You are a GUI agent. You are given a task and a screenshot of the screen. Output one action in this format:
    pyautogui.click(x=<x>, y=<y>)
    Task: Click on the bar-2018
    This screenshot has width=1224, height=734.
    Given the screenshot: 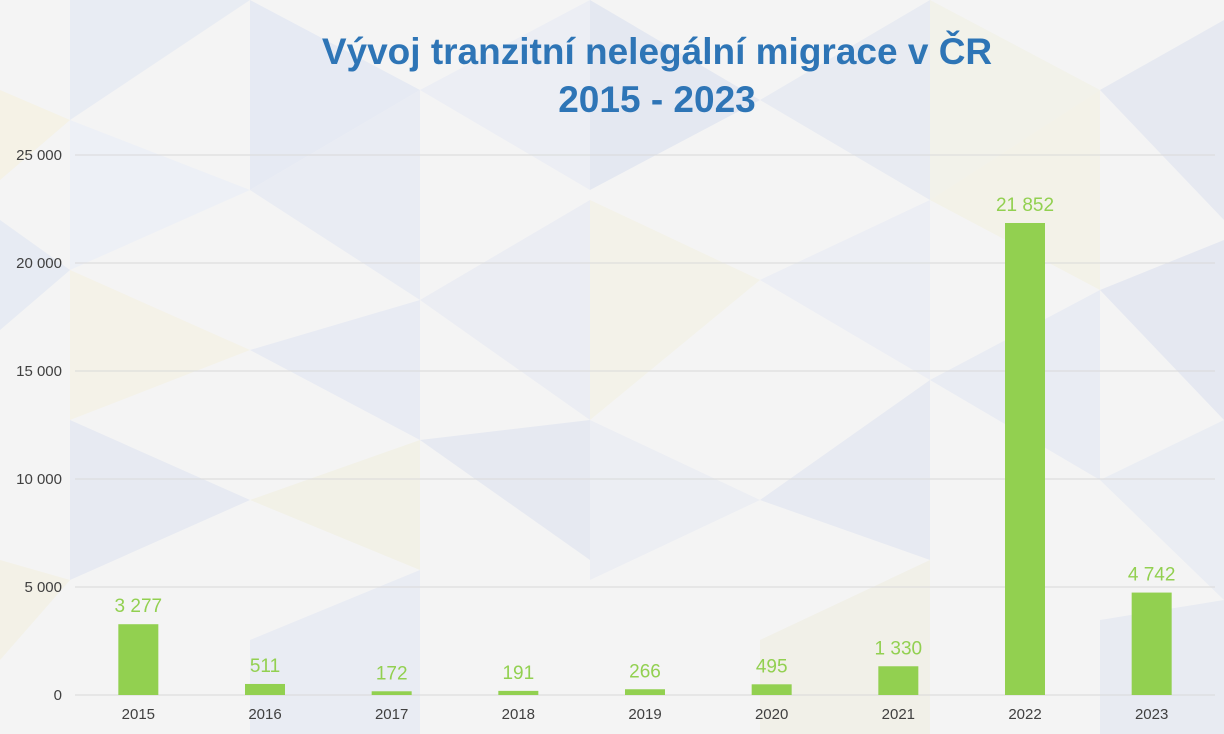 What is the action you would take?
    pyautogui.click(x=518, y=692)
    